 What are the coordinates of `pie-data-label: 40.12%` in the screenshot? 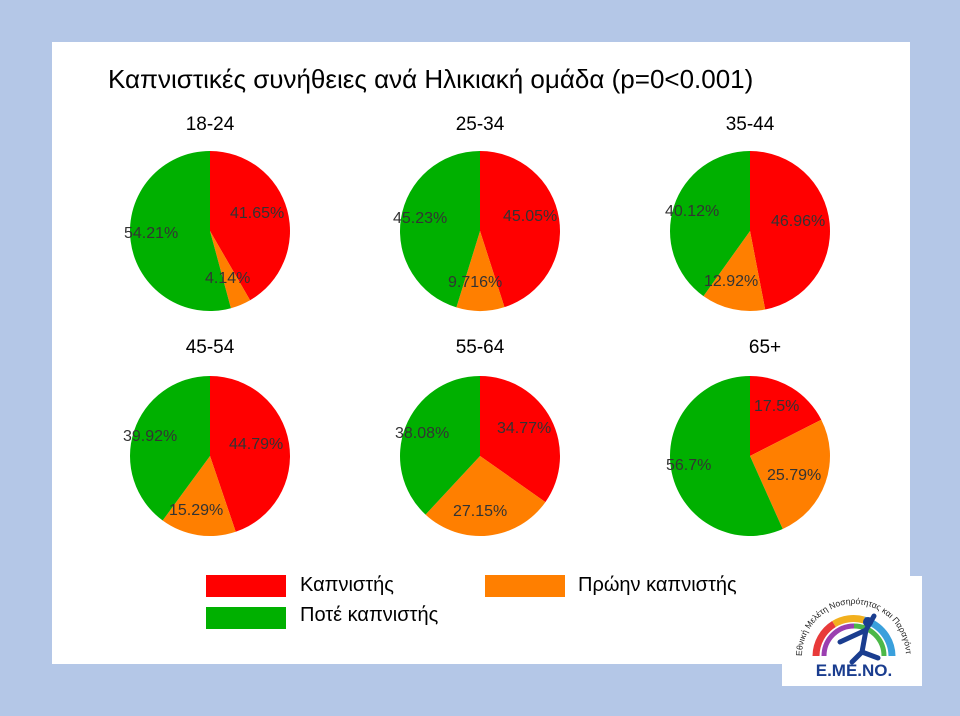 It's located at (692, 211).